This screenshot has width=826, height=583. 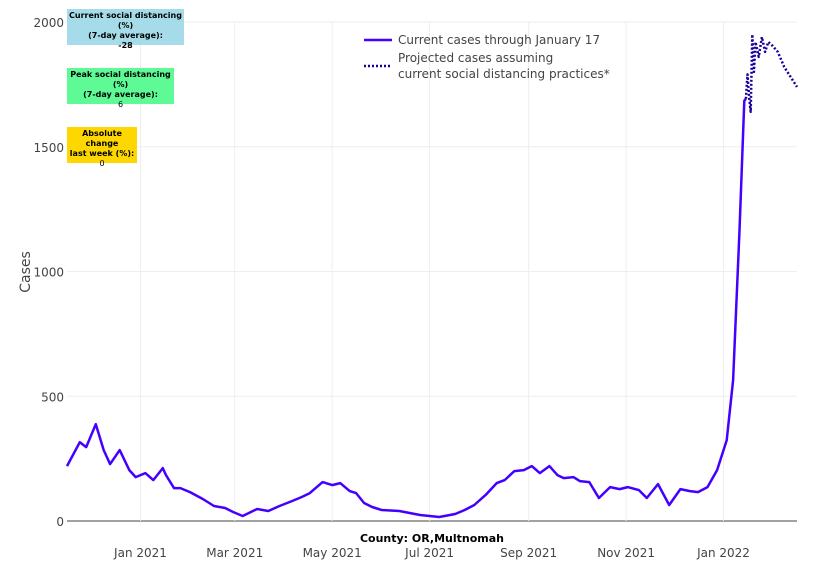 What do you see at coordinates (48, 273) in the screenshot?
I see `y-tick-label: 1000` at bounding box center [48, 273].